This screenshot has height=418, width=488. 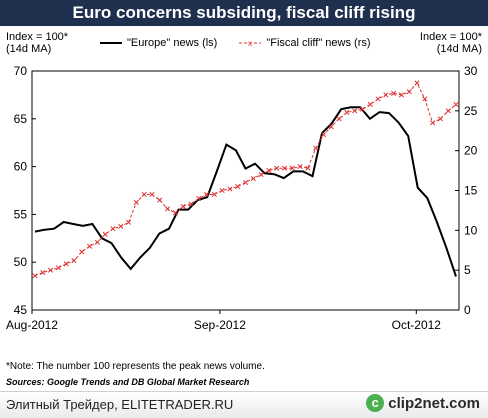 What do you see at coordinates (450, 37) in the screenshot?
I see `right-axis-label-line1: Index = 100*` at bounding box center [450, 37].